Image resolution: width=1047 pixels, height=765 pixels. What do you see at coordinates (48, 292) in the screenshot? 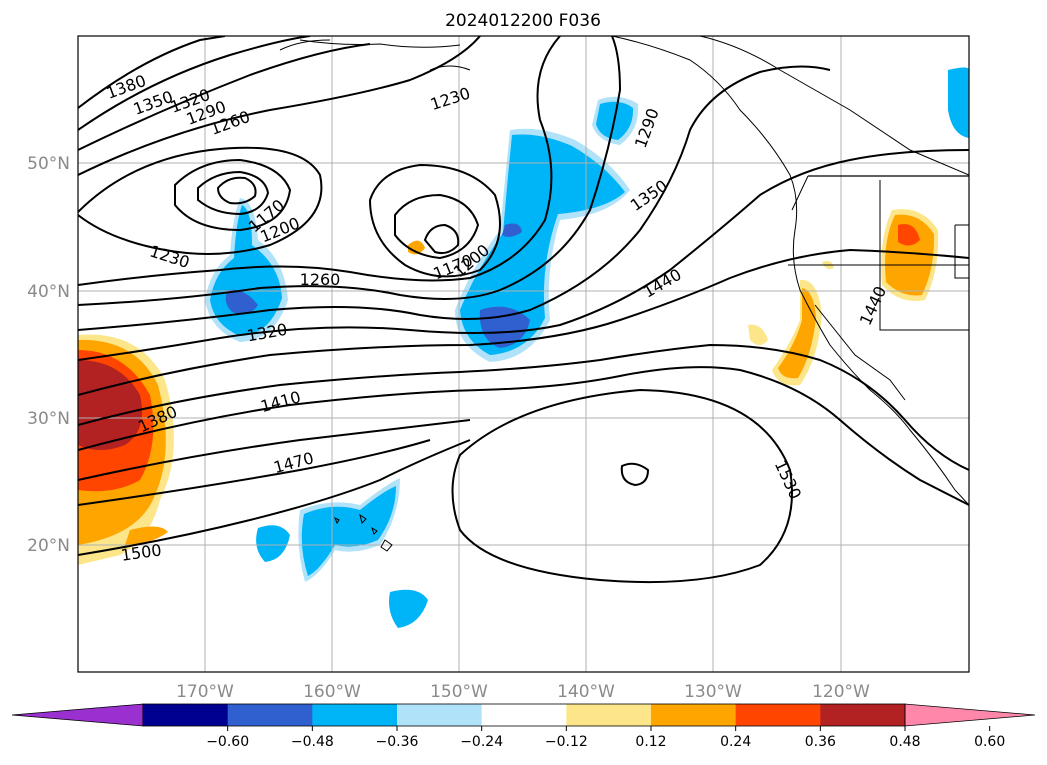
I see `lat-tick-label: 40°N` at bounding box center [48, 292].